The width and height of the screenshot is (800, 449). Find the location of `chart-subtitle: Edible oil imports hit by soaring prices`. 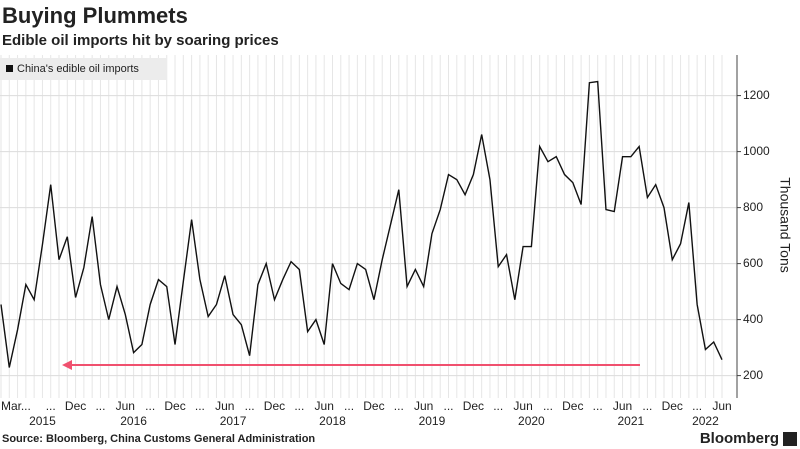

chart-subtitle: Edible oil imports hit by soaring prices is located at coordinates (140, 40).